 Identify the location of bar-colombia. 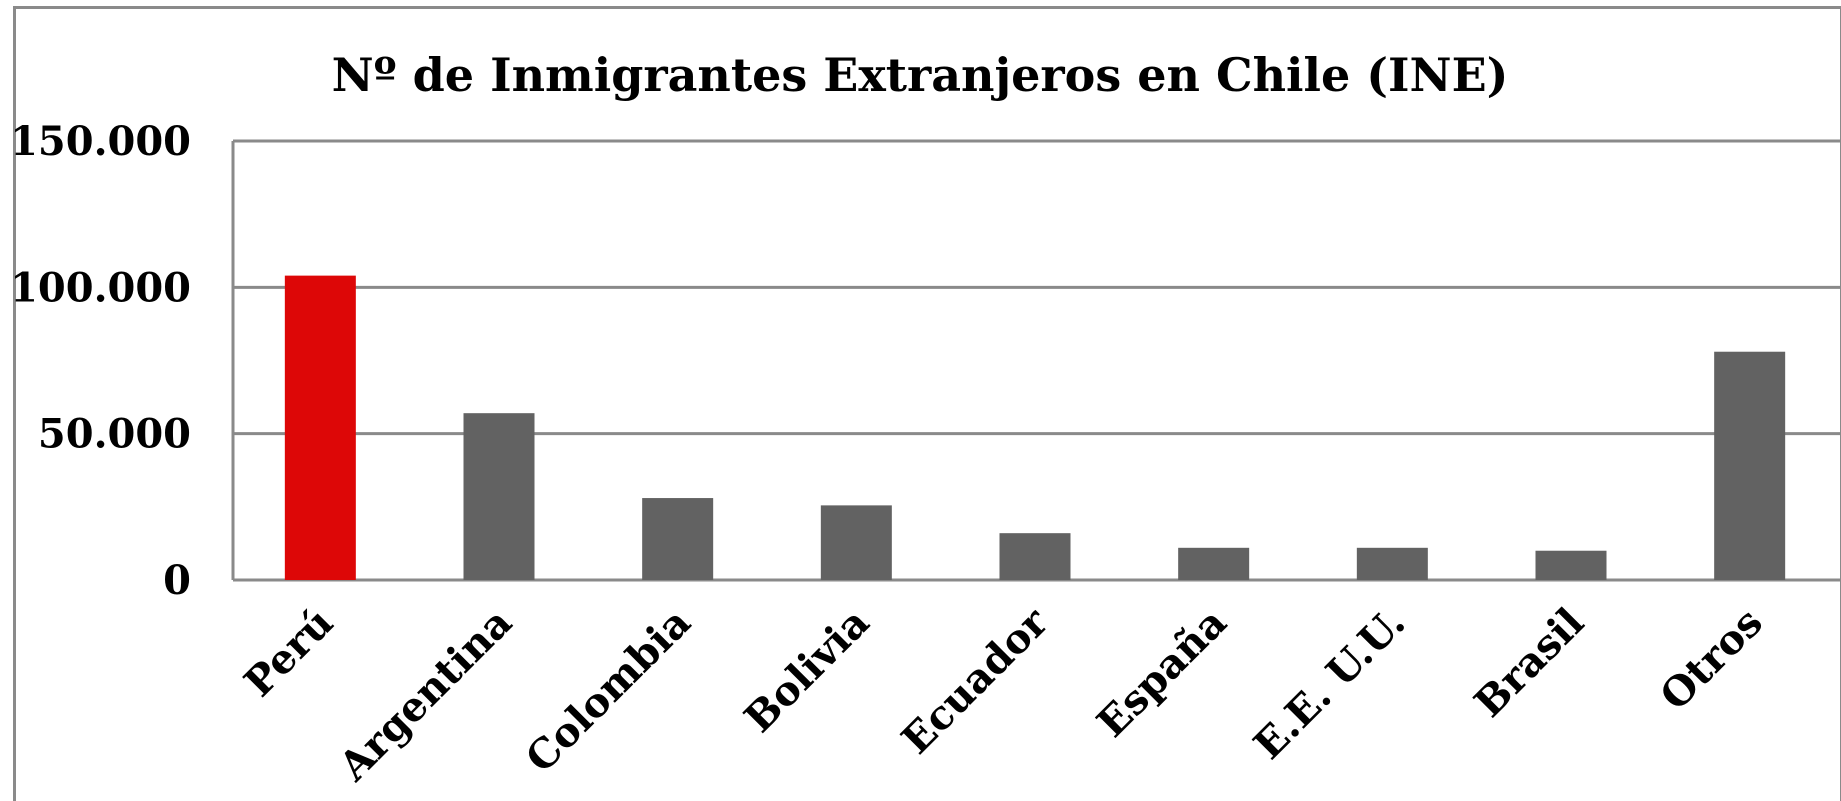
(678, 539).